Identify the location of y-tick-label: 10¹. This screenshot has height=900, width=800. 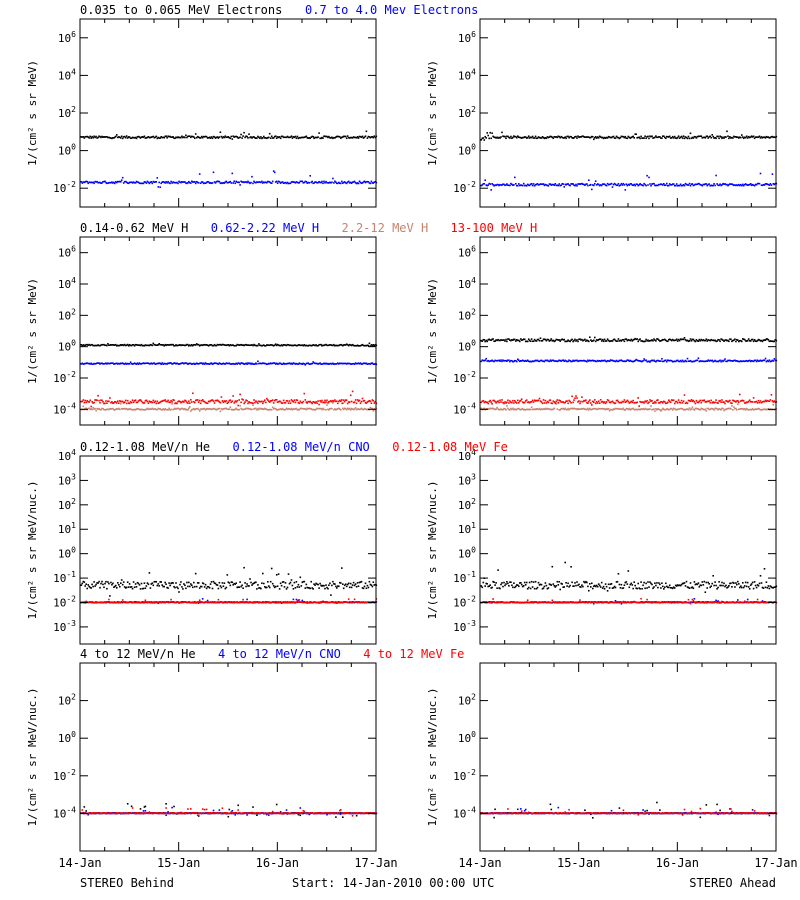
(67, 528).